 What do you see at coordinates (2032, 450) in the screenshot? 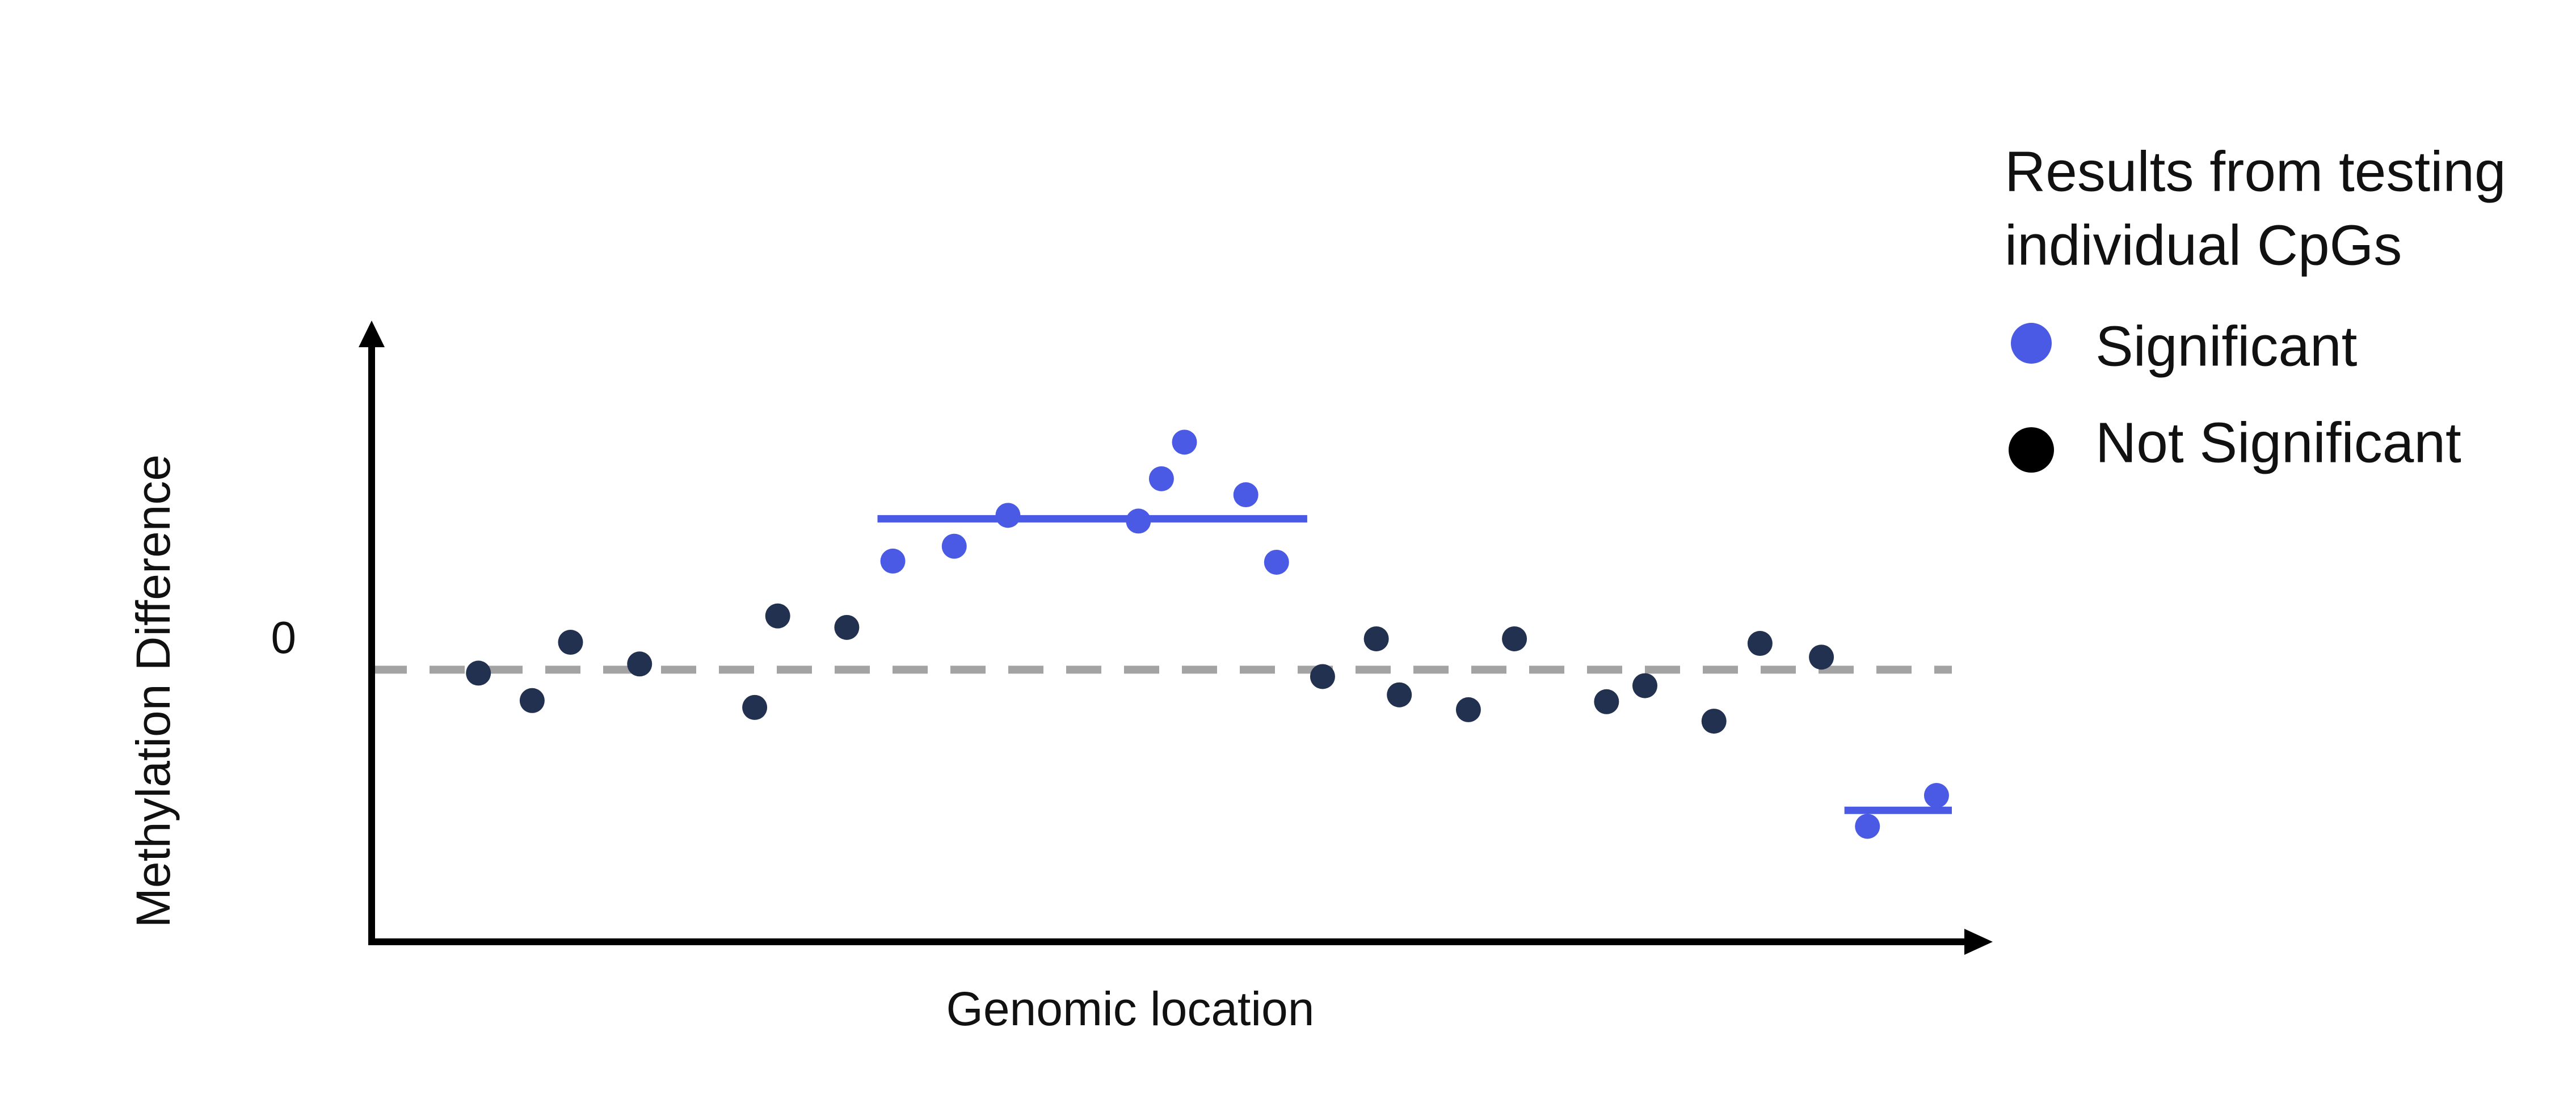
I see `legend-not-significant-marker` at bounding box center [2032, 450].